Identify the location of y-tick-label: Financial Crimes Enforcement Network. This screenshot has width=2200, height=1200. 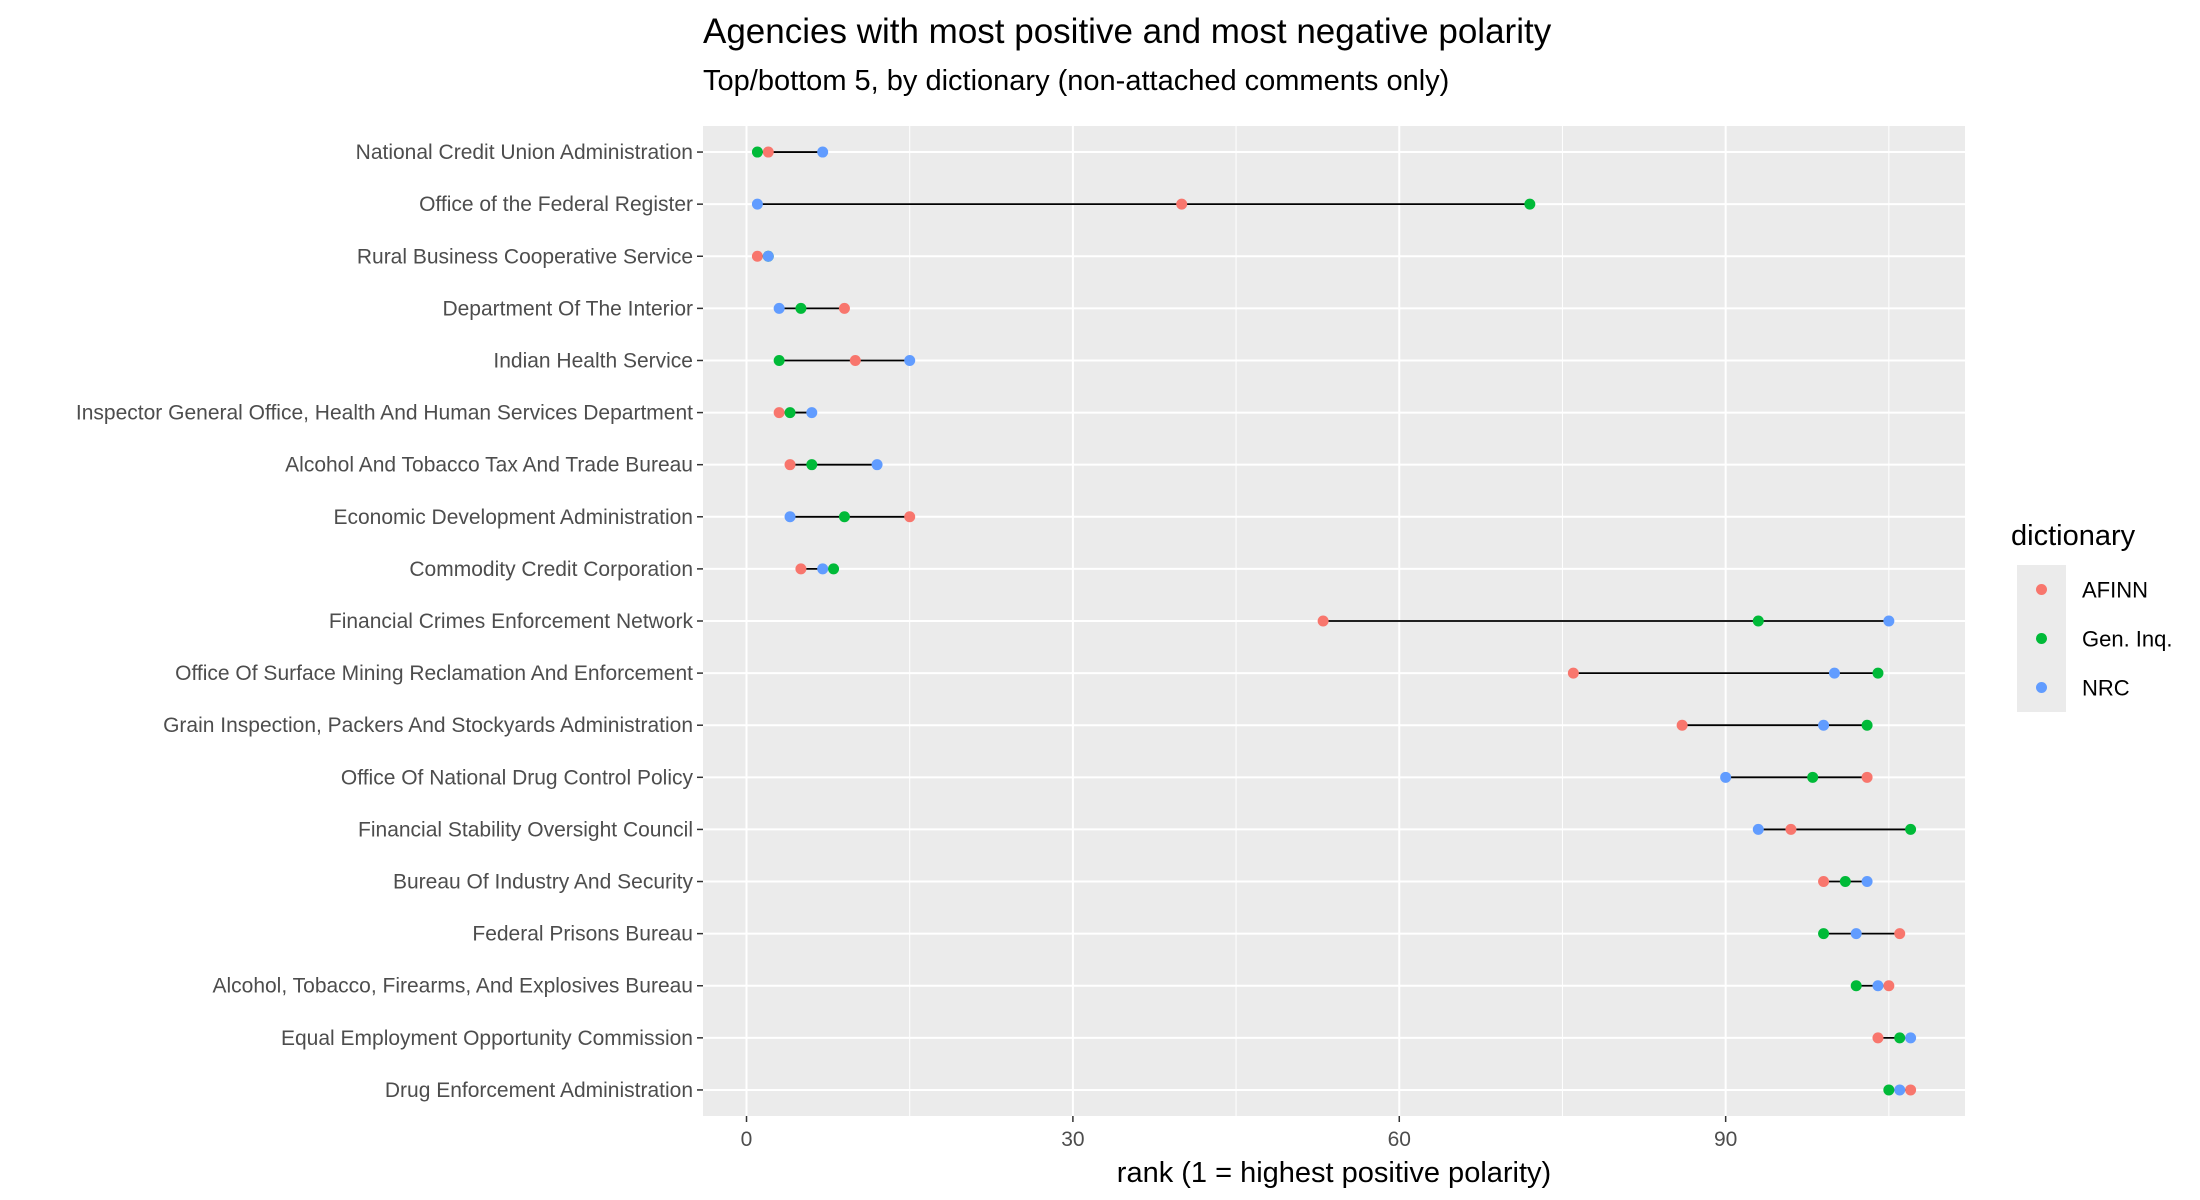
(511, 621).